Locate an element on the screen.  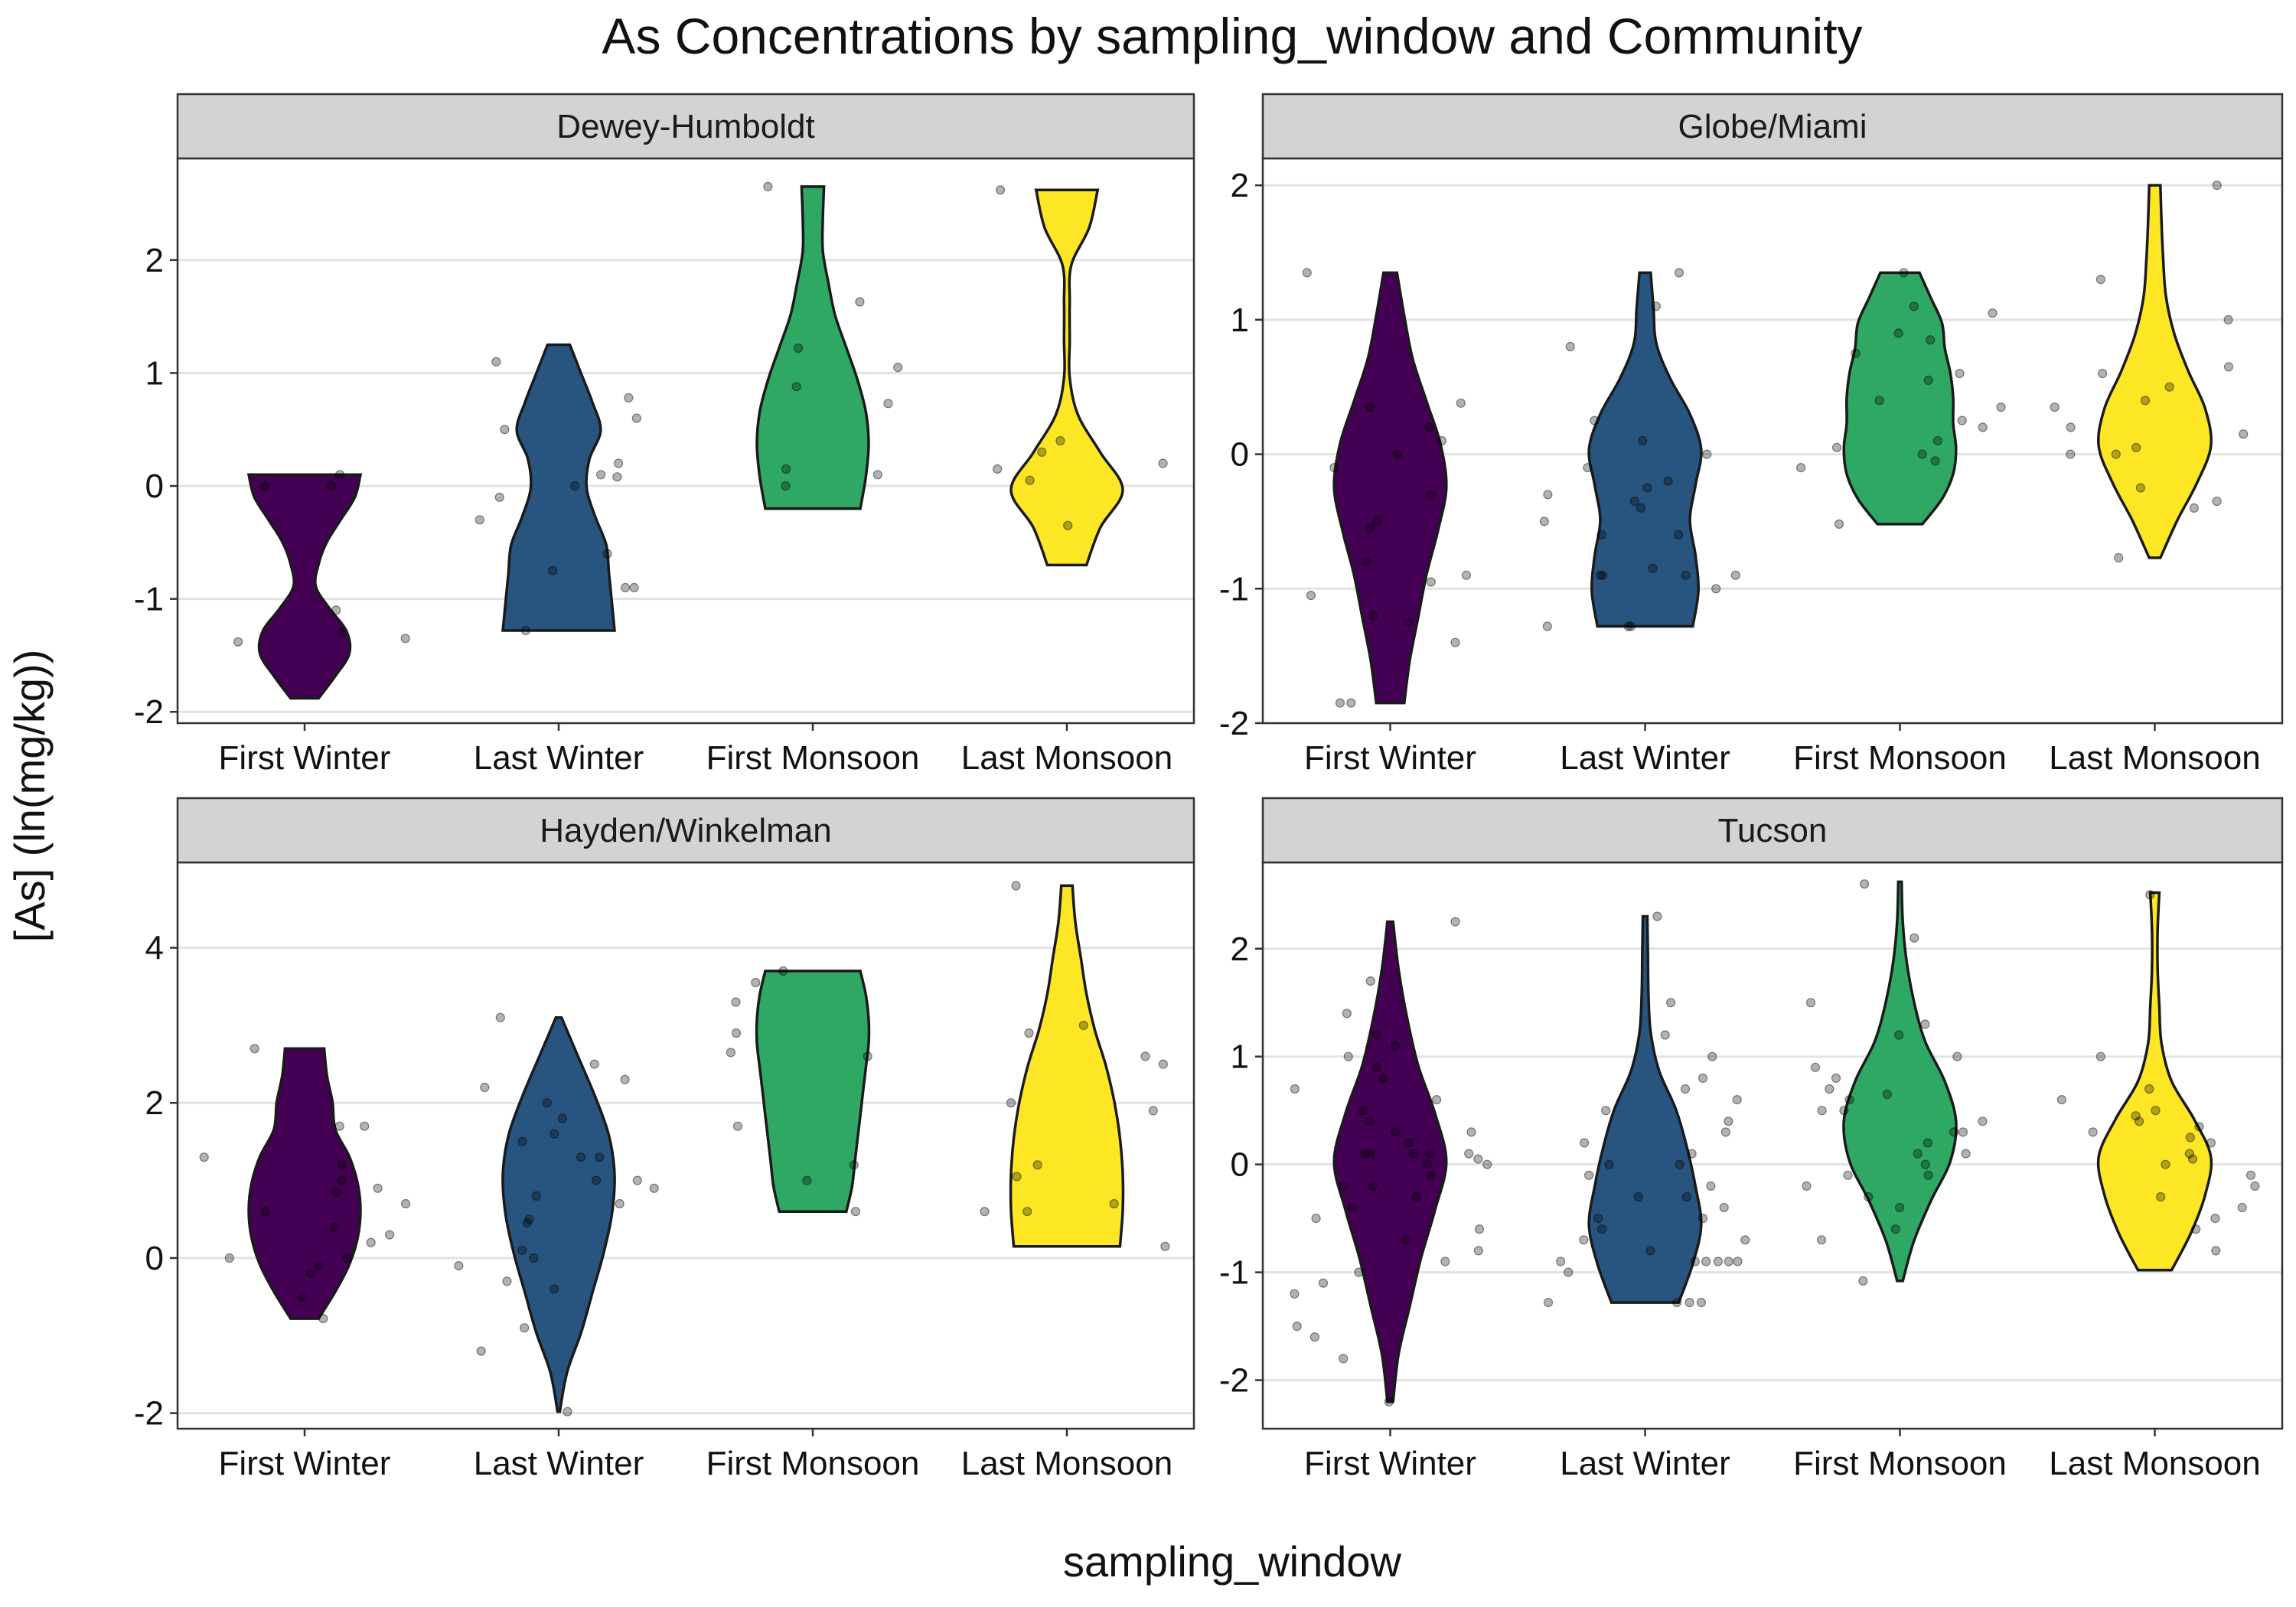
violin-globe-miami-last-monsoon is located at coordinates (2155, 371).